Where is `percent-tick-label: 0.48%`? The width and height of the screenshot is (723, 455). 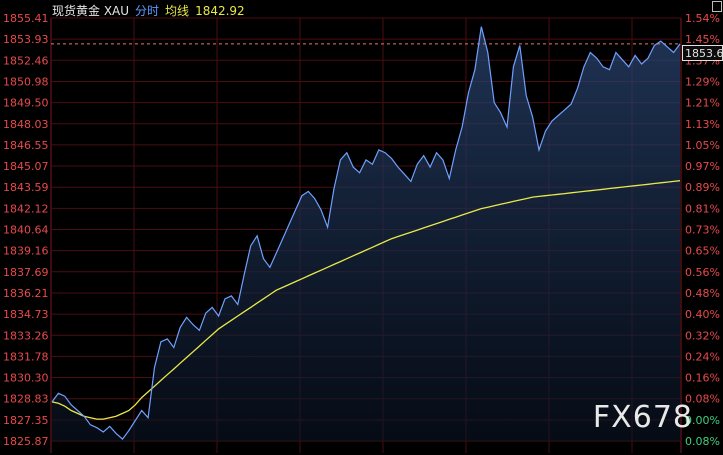
percent-tick-label: 0.48% is located at coordinates (702, 293).